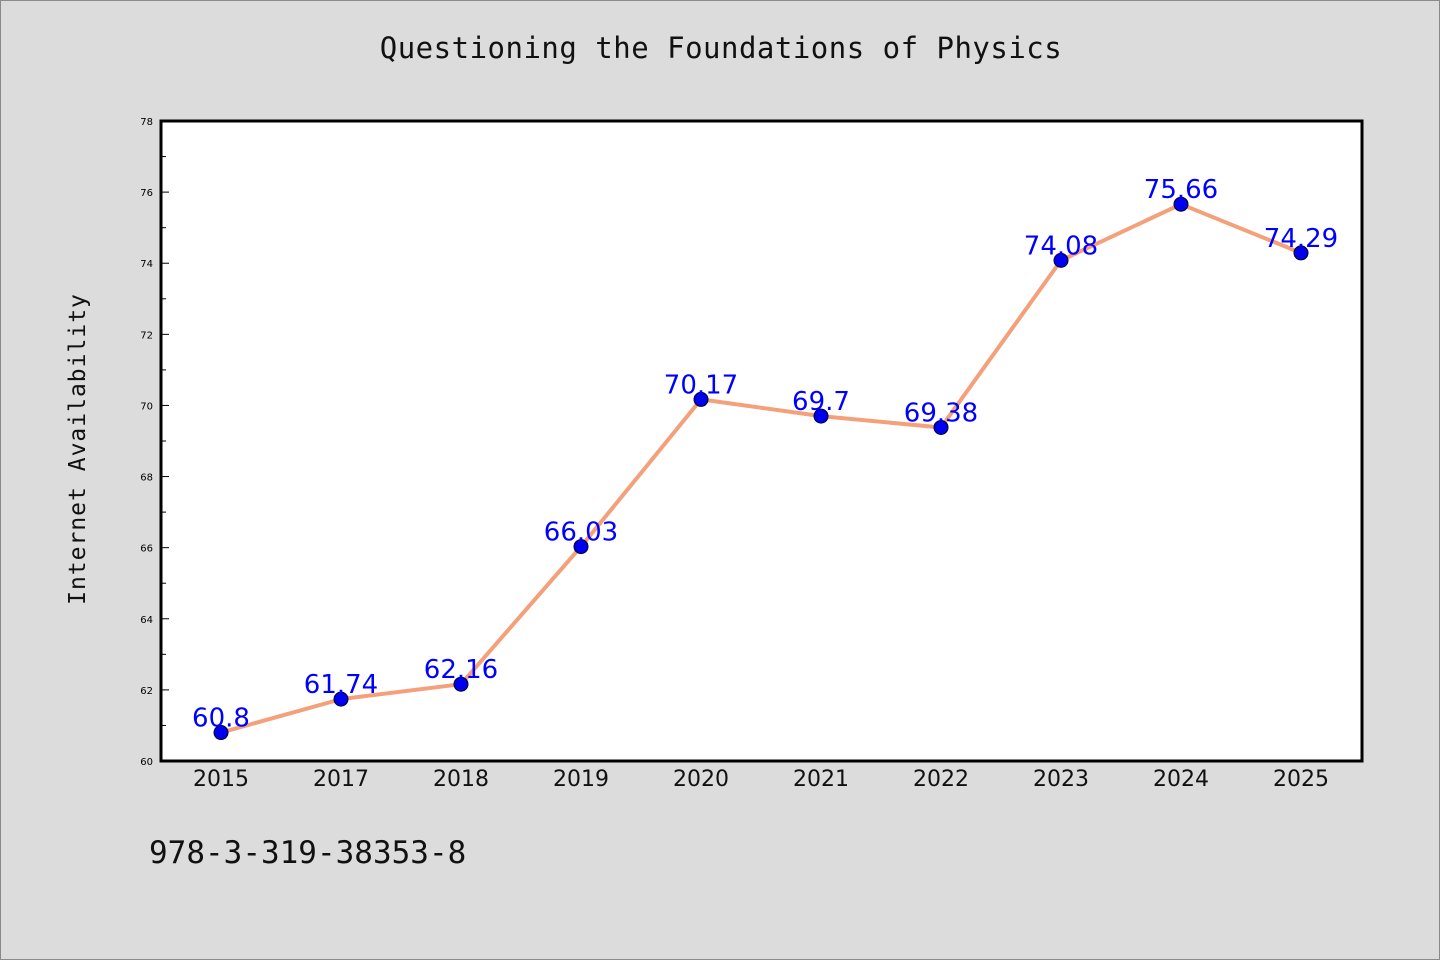 Image resolution: width=1440 pixels, height=960 pixels. Describe the element at coordinates (146, 620) in the screenshot. I see `y-tick-label: 64` at that location.